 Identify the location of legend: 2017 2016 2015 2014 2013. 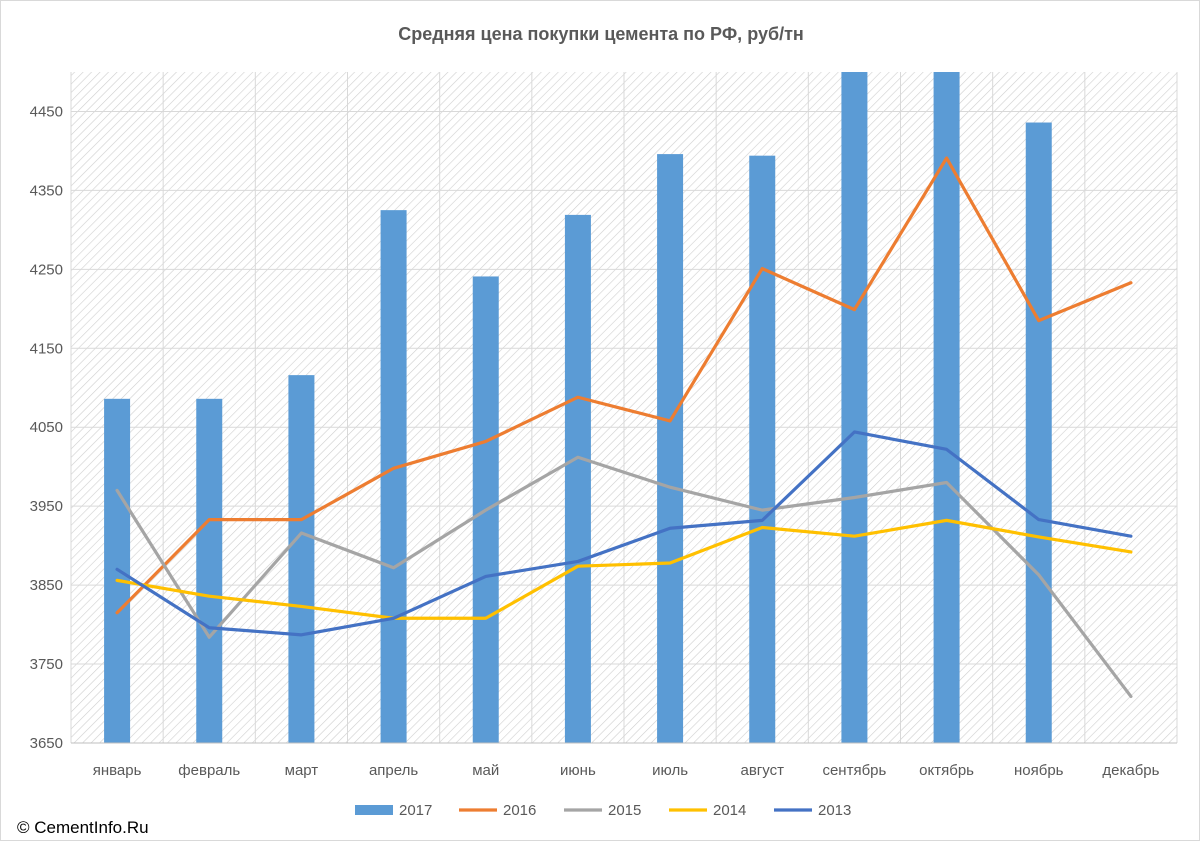
(603, 810).